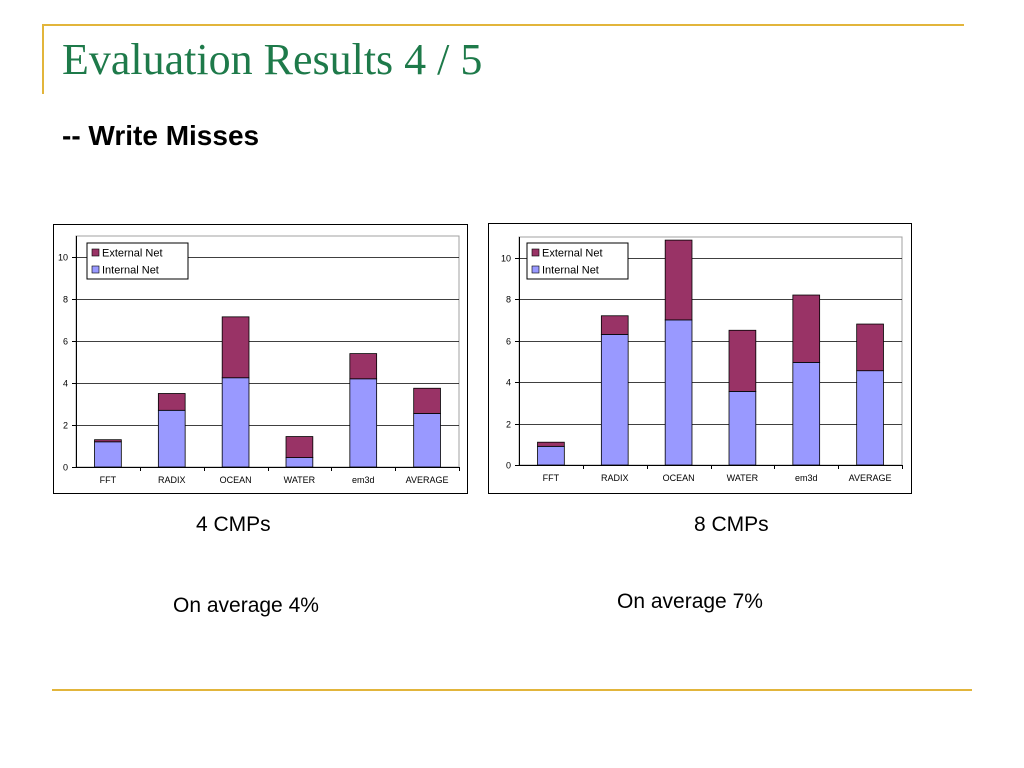 The height and width of the screenshot is (768, 1024). What do you see at coordinates (551, 478) in the screenshot?
I see `chart1-xtick-label-fft: FFT` at bounding box center [551, 478].